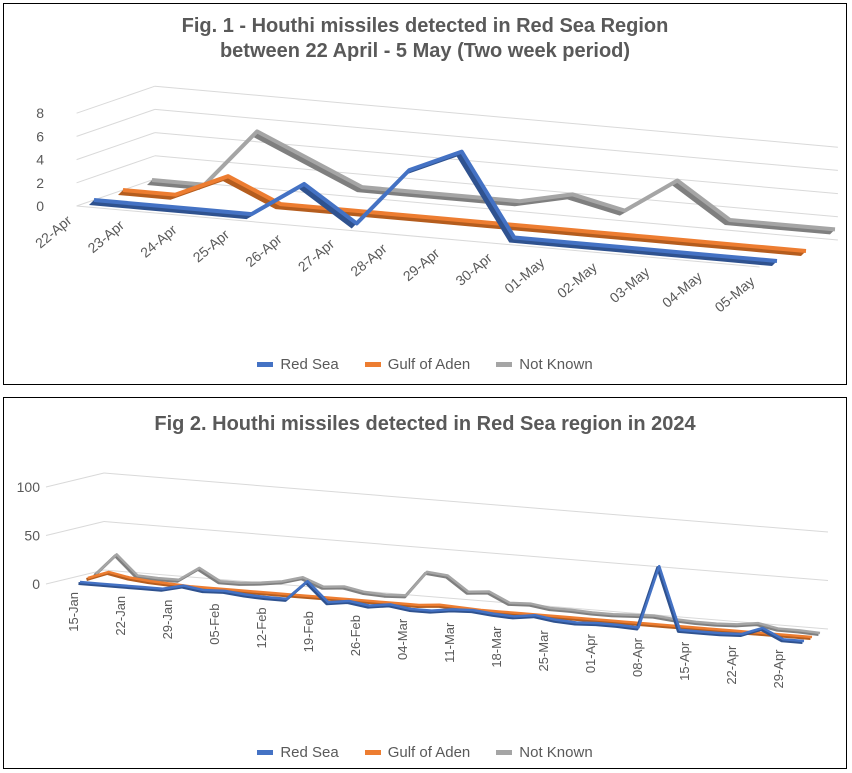 The height and width of the screenshot is (773, 852). What do you see at coordinates (372, 364) in the screenshot?
I see `legend-swatch-gulf-of-aden` at bounding box center [372, 364].